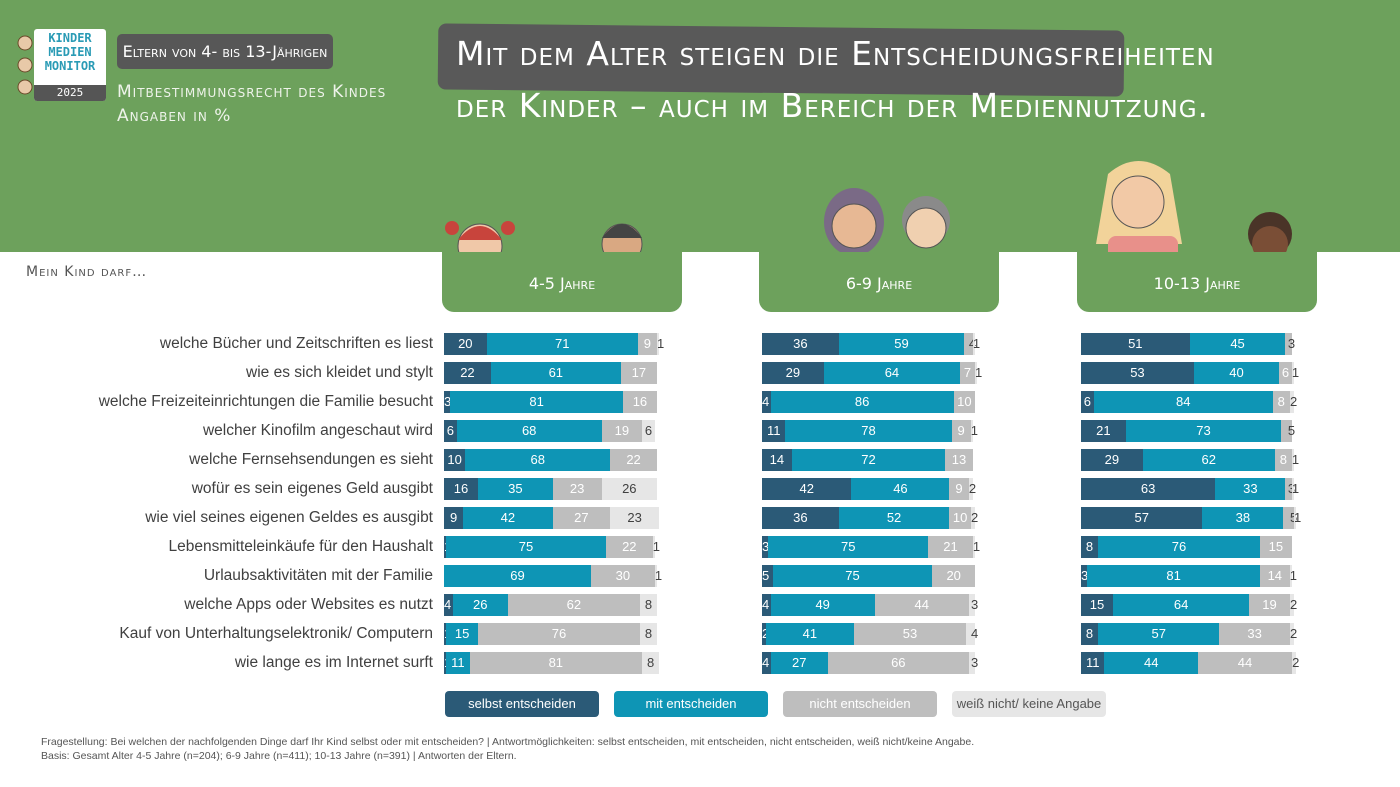 This screenshot has width=1400, height=787. What do you see at coordinates (174, 116) in the screenshot?
I see `caption-unit: Angaben in %` at bounding box center [174, 116].